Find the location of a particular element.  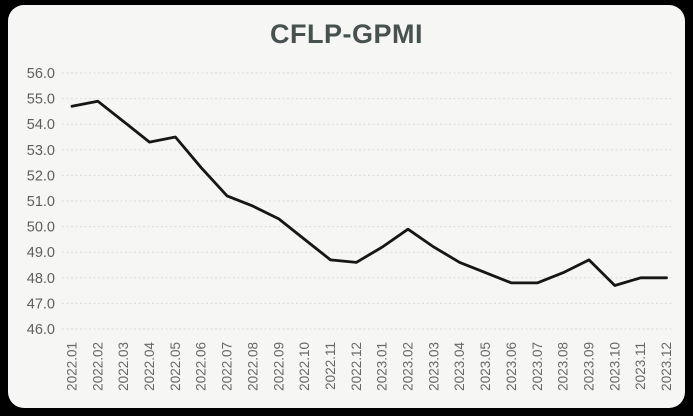

x-axis-tick-label: 2023.05 is located at coordinates (485, 366).